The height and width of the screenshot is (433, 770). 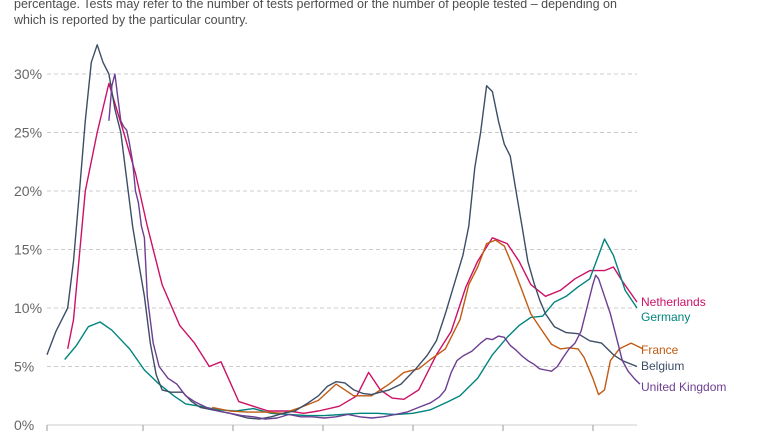 I want to click on y-tick-label: 20%, so click(x=28, y=191).